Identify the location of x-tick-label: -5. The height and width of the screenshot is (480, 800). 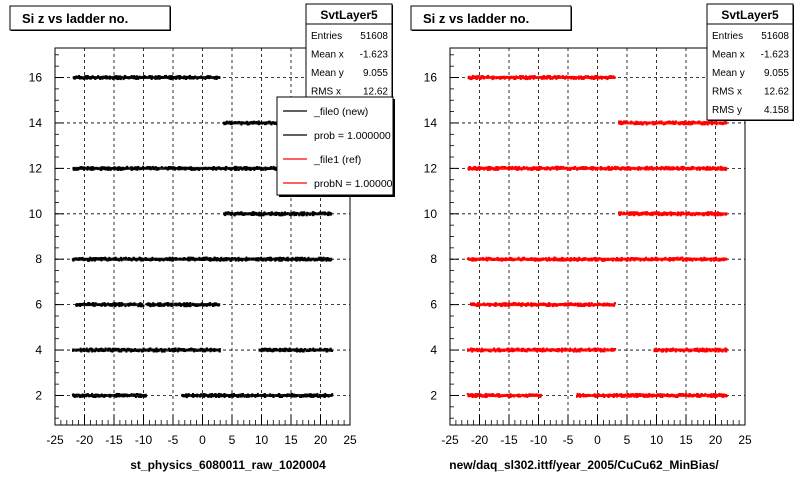
(568, 440).